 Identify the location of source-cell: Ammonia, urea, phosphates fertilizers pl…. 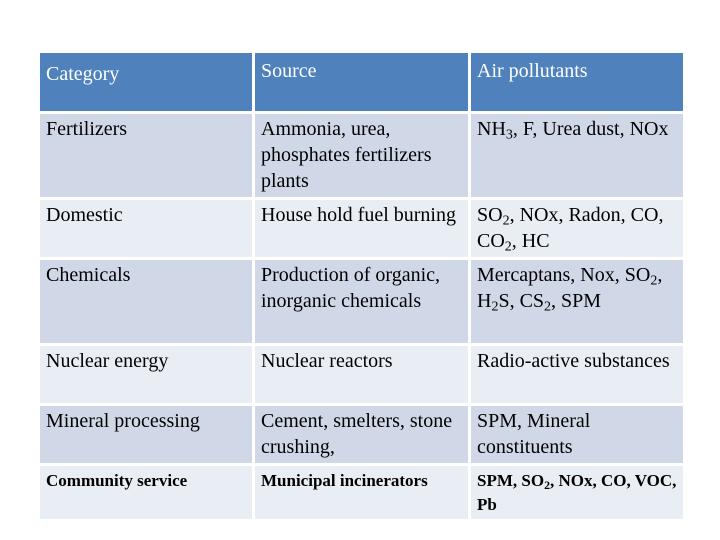
(361, 155).